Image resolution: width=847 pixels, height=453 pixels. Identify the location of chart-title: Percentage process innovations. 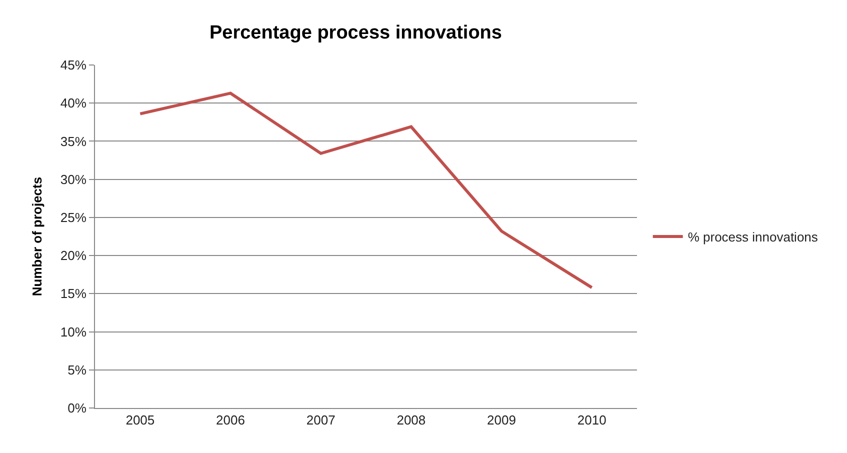
(355, 33).